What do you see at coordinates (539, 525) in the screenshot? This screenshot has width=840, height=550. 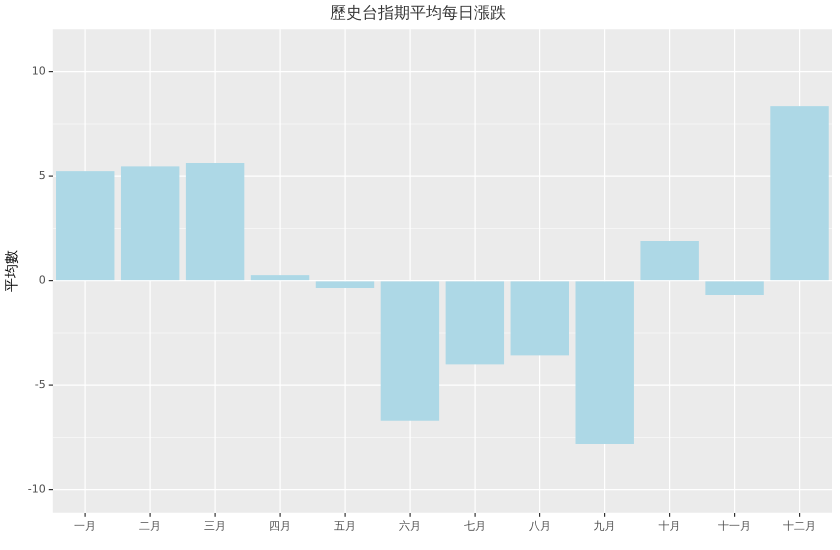 I see `x-tick-label: 八月` at bounding box center [539, 525].